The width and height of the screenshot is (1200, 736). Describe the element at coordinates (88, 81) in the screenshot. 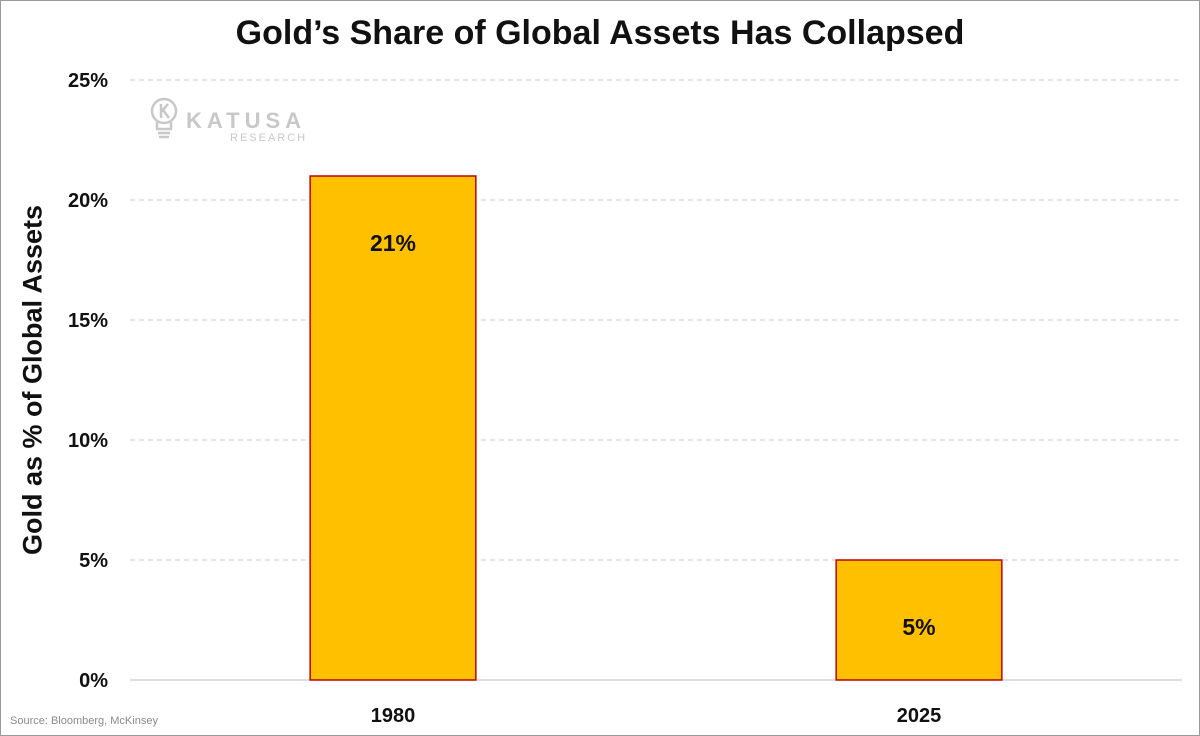

I see `y-tick-label: 25%` at that location.